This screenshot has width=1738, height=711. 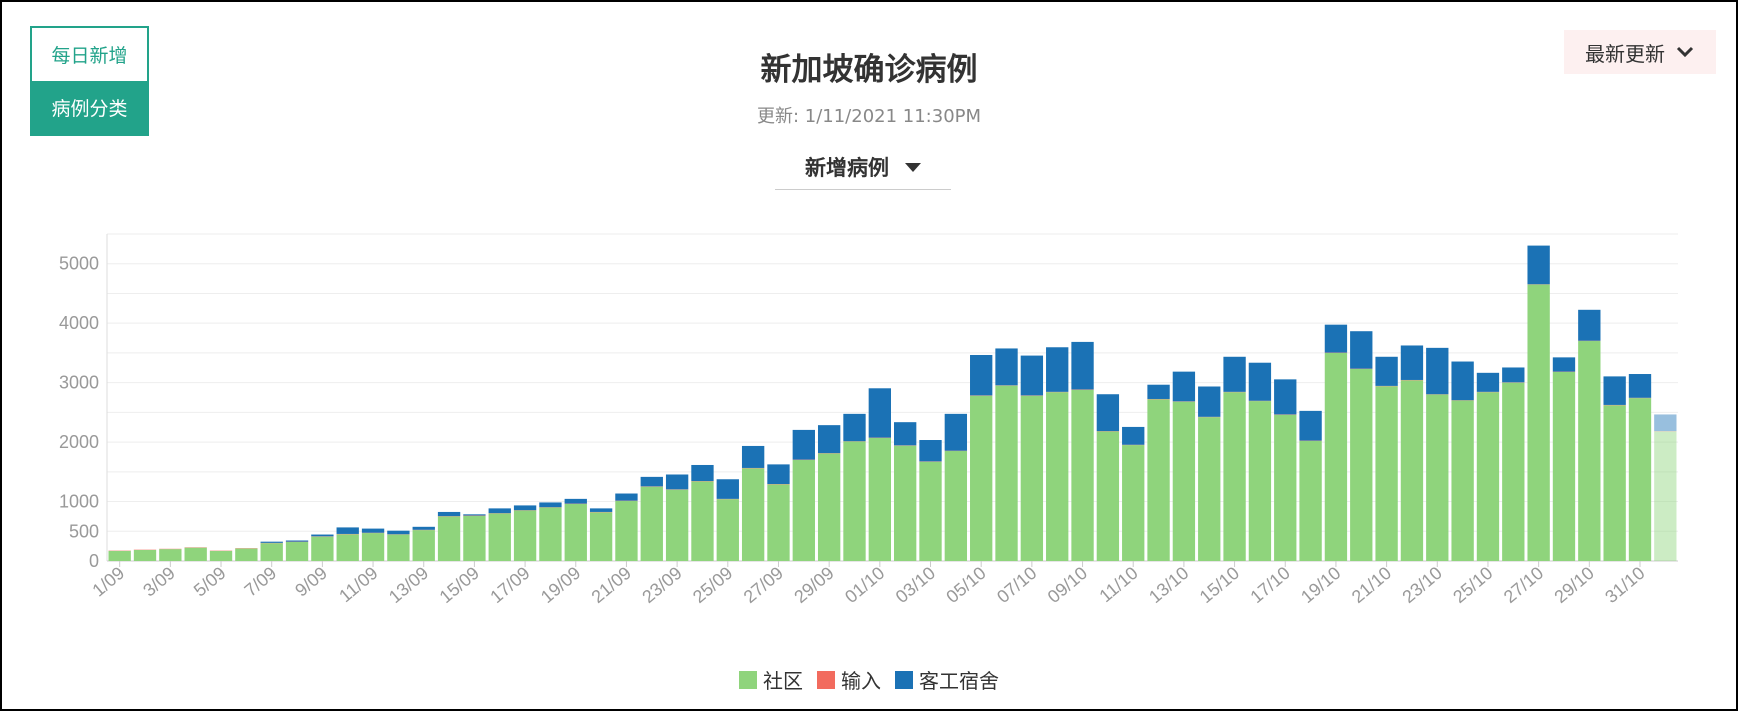 I want to click on legend-item-imported: 输入, so click(x=849, y=679).